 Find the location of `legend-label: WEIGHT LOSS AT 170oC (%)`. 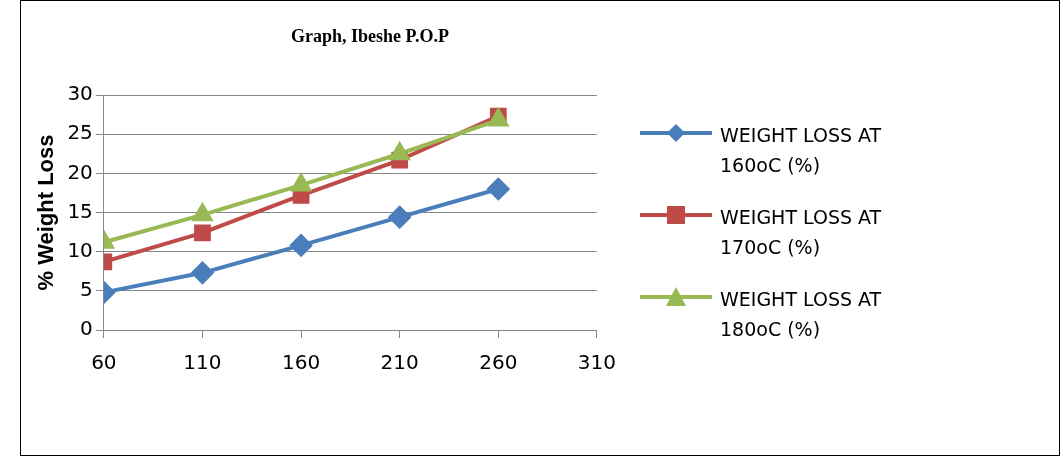

legend-label: WEIGHT LOSS AT 170oC (%) is located at coordinates (801, 232).